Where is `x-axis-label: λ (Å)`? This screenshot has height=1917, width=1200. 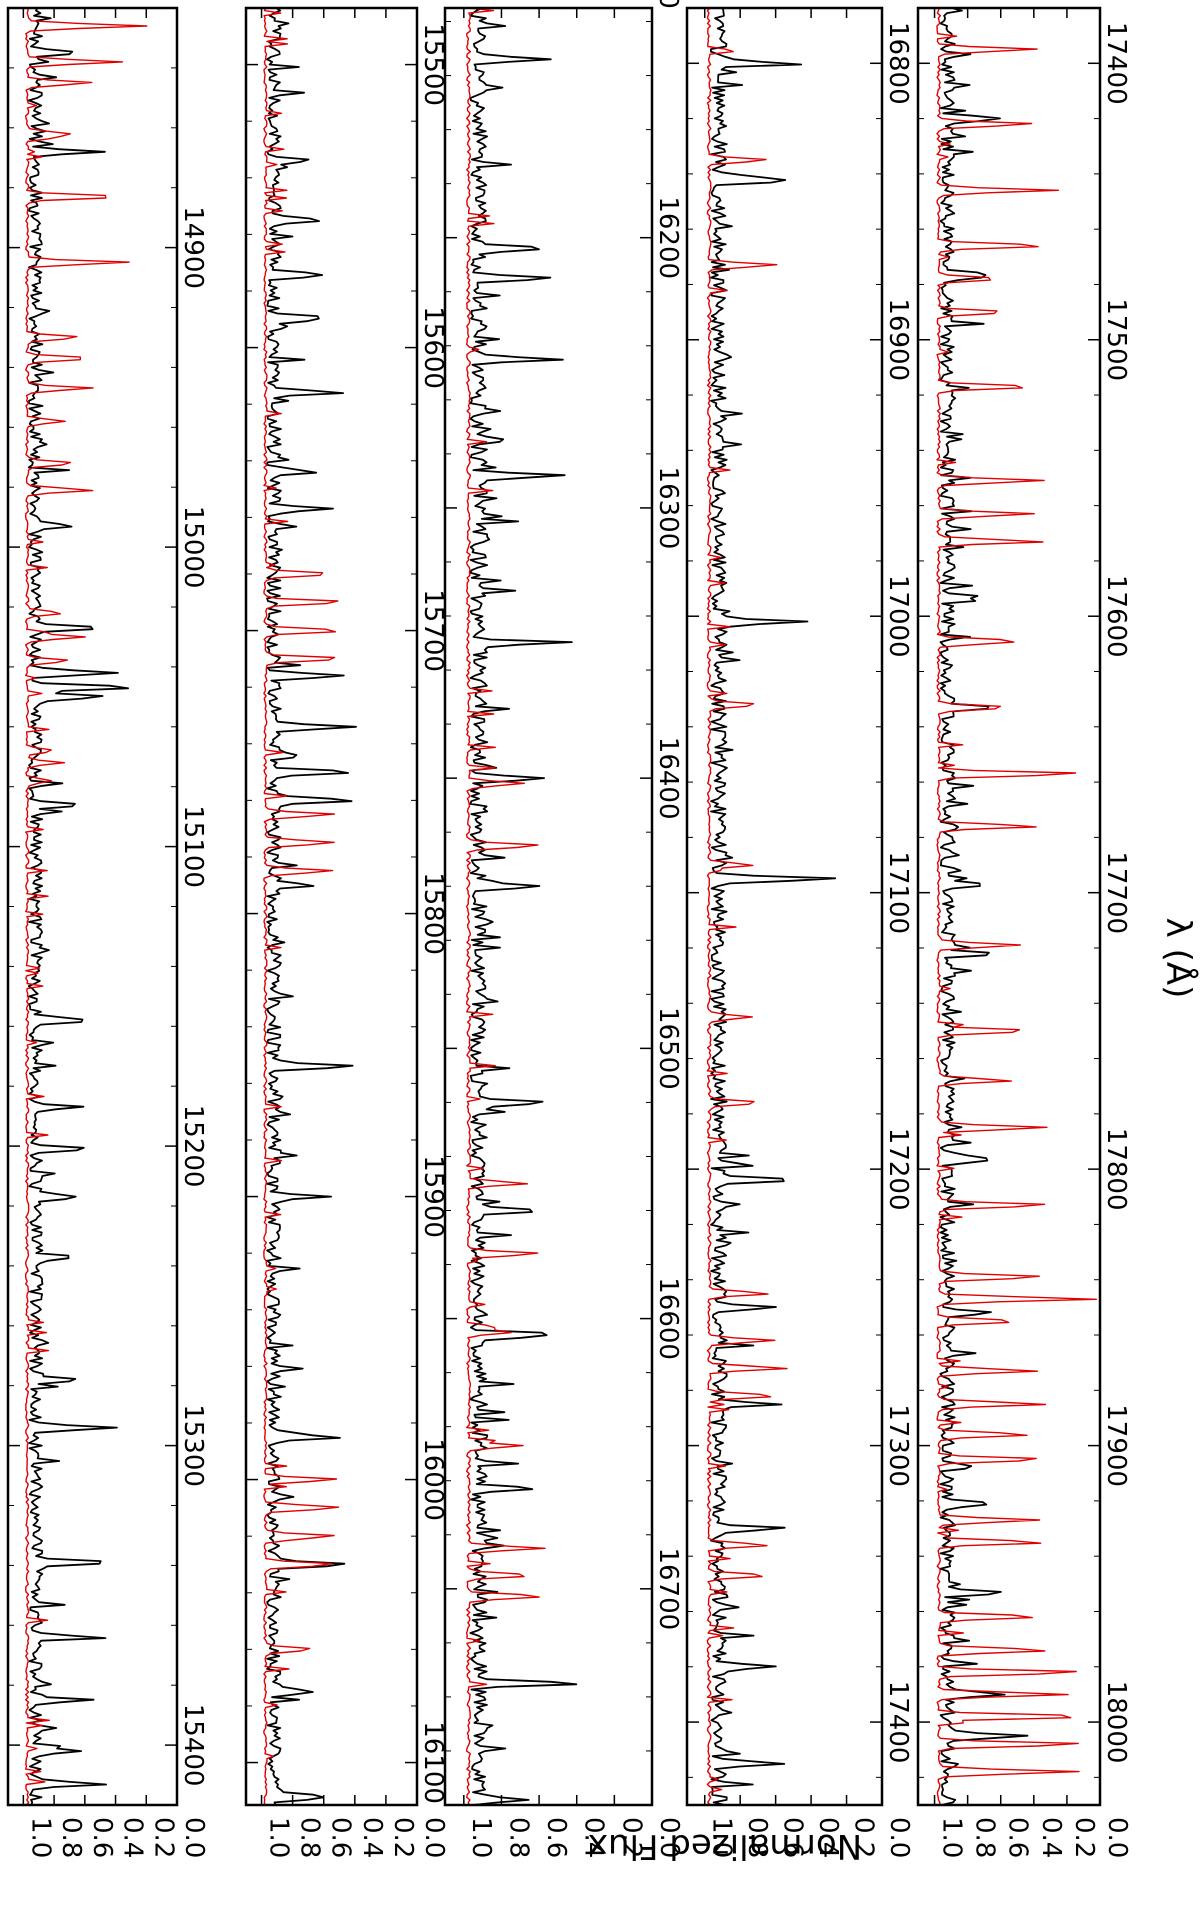
x-axis-label: λ (Å) is located at coordinates (1178, 958).